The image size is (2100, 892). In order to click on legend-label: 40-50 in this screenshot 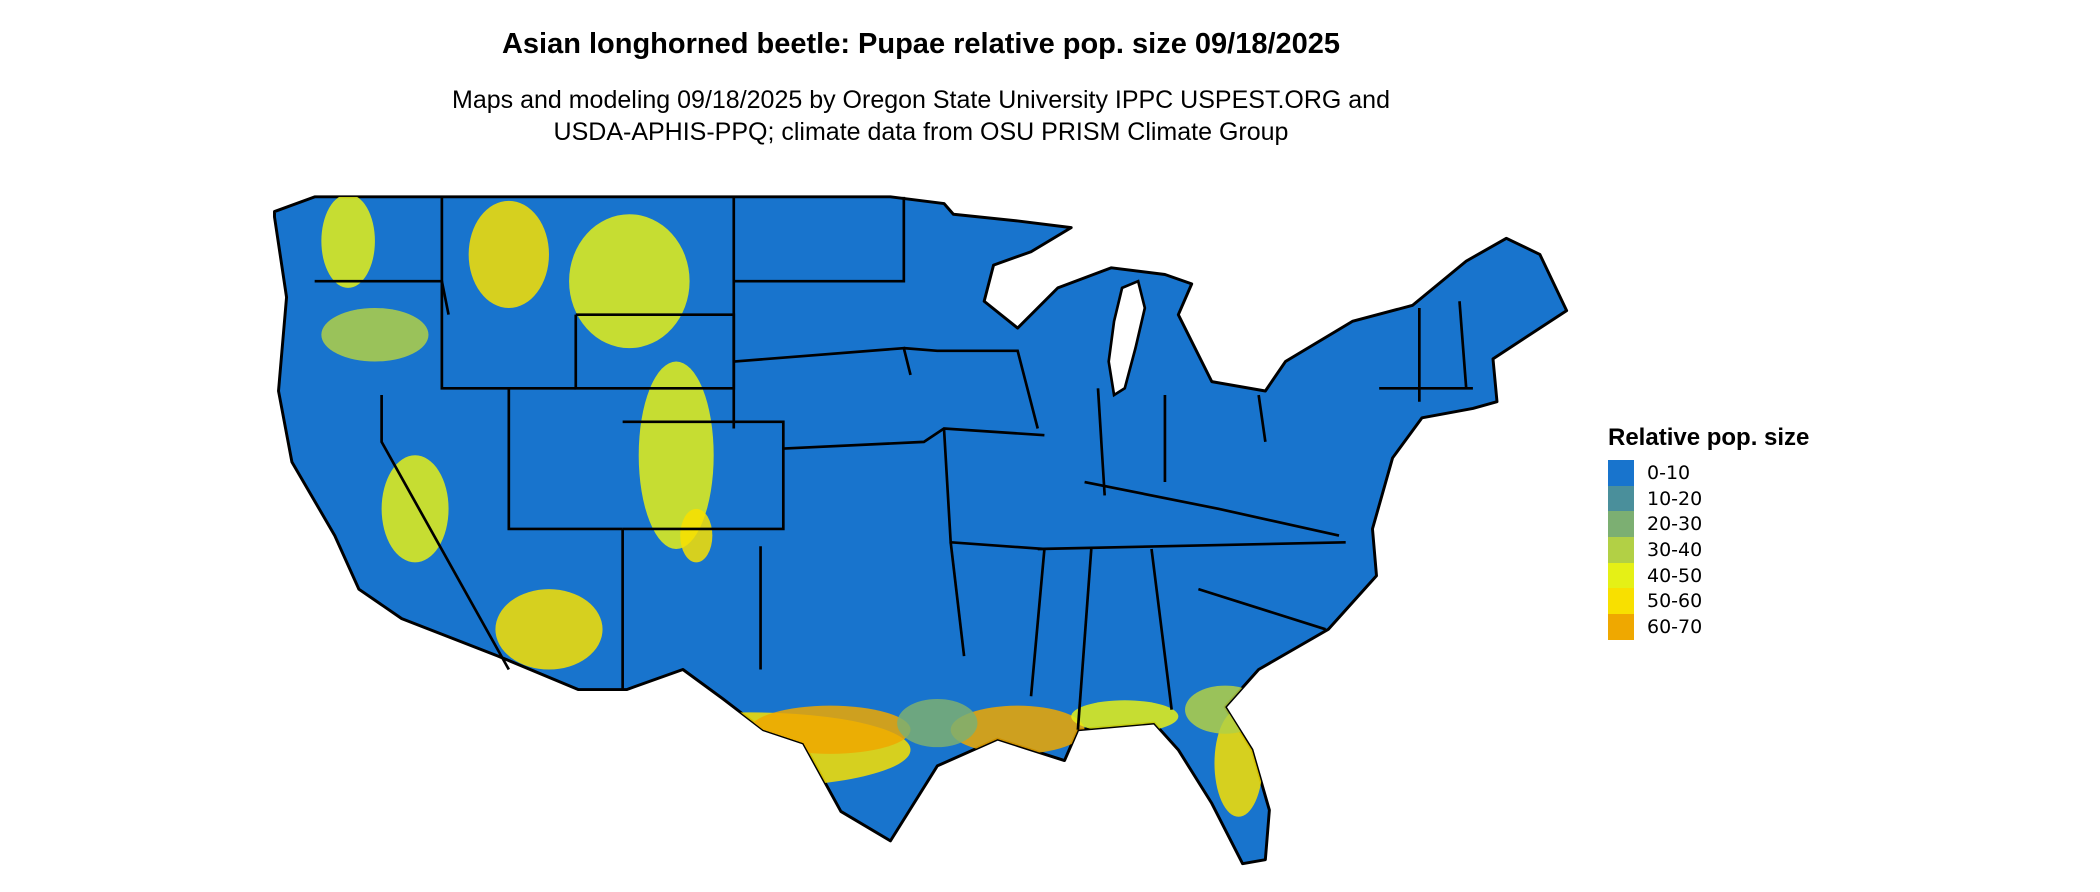, I will do `click(1675, 575)`.